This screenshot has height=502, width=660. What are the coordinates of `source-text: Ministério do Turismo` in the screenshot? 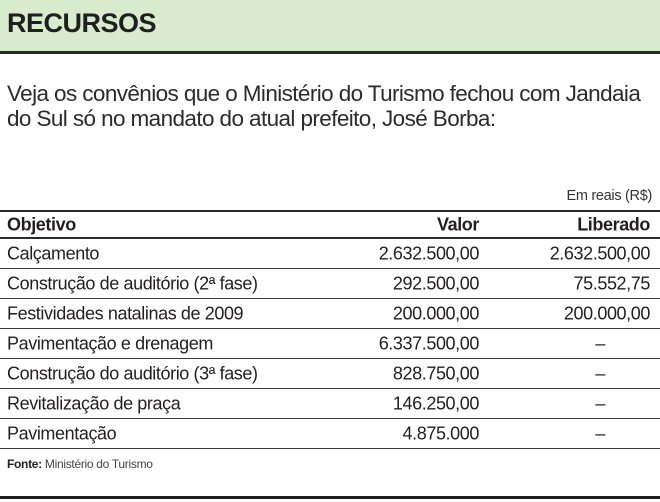 It's located at (98, 464).